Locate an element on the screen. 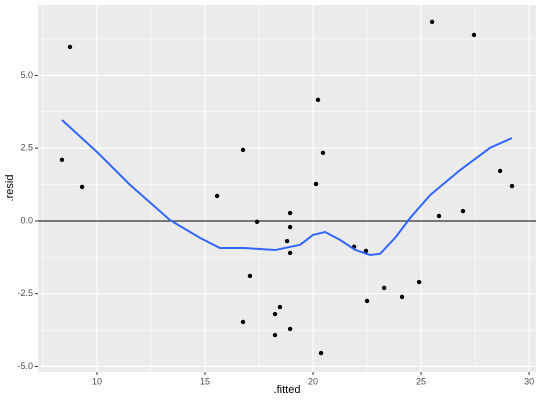 This screenshot has width=540, height=405. y-tick-label: 2.5 is located at coordinates (26, 148).